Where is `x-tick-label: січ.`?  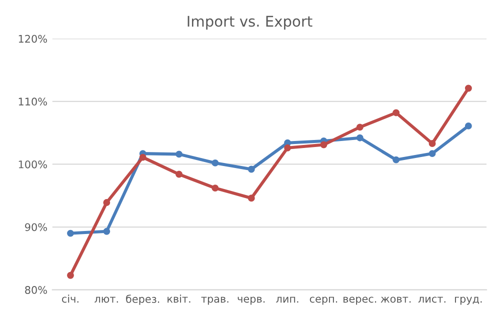
x-tick-label: січ. is located at coordinates (70, 298).